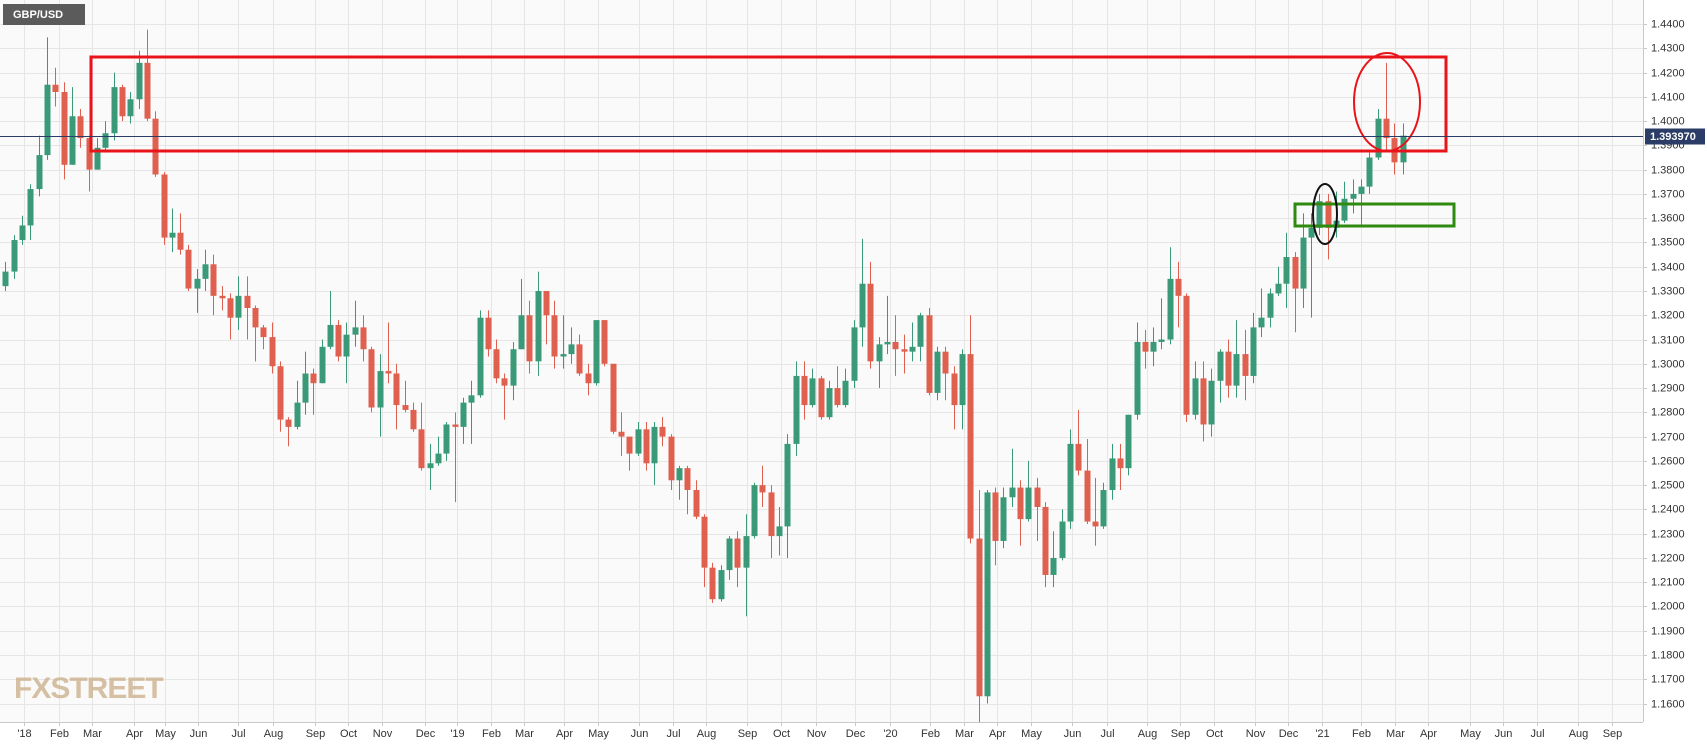  I want to click on x-tick-label: Aug, so click(707, 734).